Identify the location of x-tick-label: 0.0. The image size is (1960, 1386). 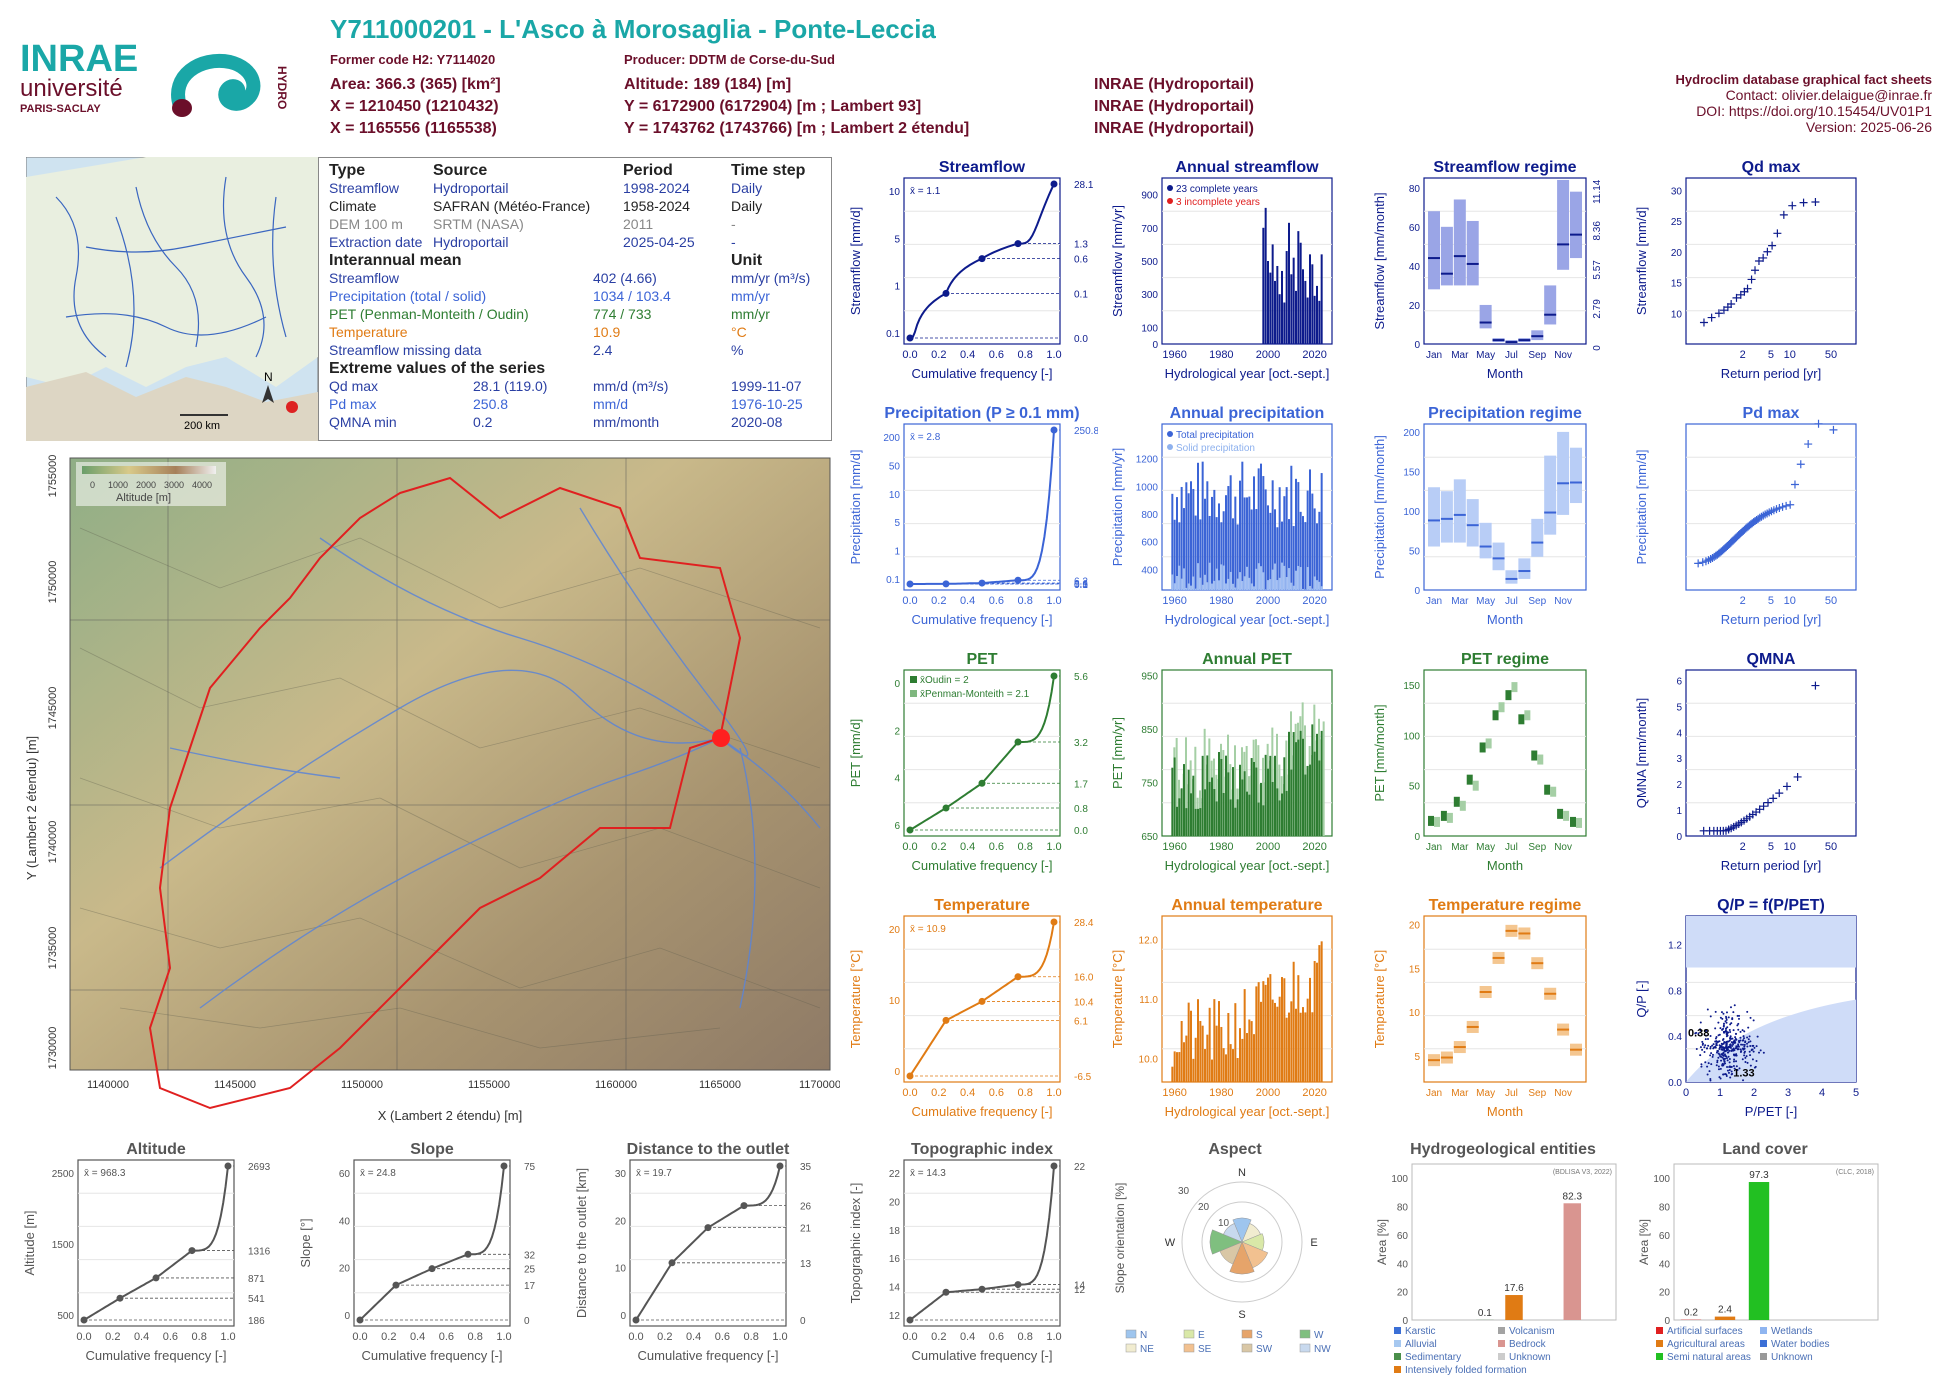
(909, 847).